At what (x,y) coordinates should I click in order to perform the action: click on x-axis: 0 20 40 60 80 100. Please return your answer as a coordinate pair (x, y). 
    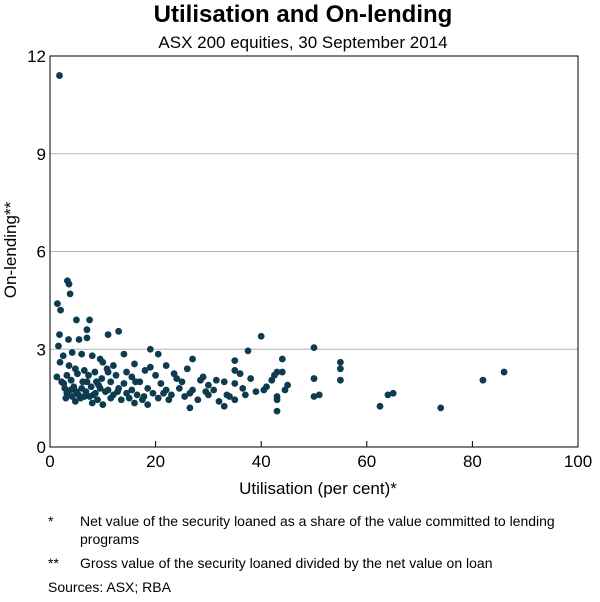
    Looking at the image, I should click on (318, 456).